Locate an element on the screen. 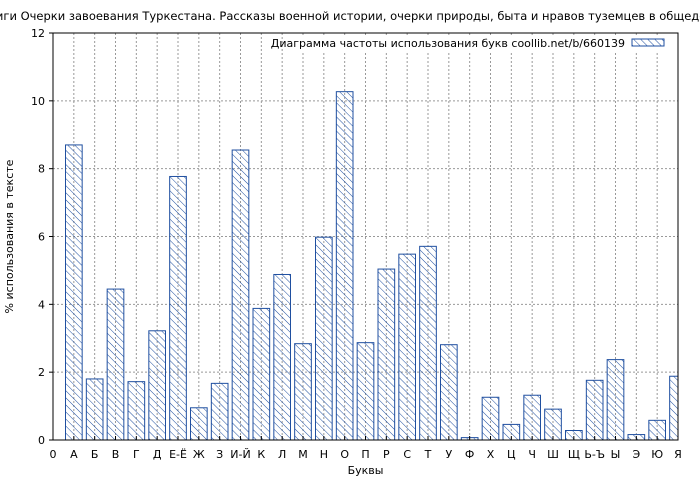 This screenshot has height=480, width=700. x-tick-label: Э is located at coordinates (636, 454).